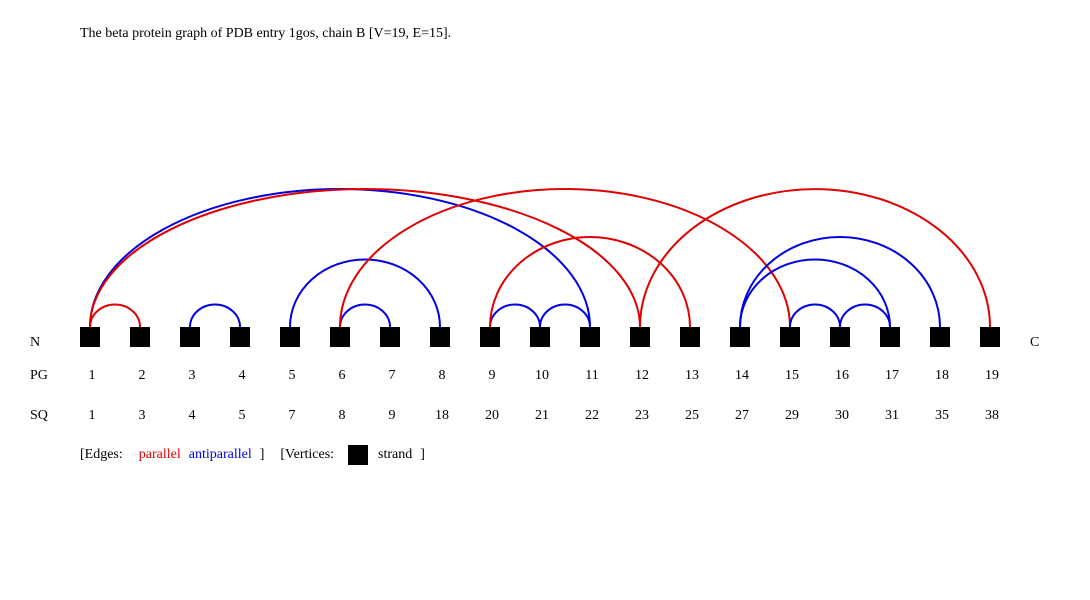 This screenshot has height=600, width=1090. I want to click on sq-label-9: 20, so click(492, 415).